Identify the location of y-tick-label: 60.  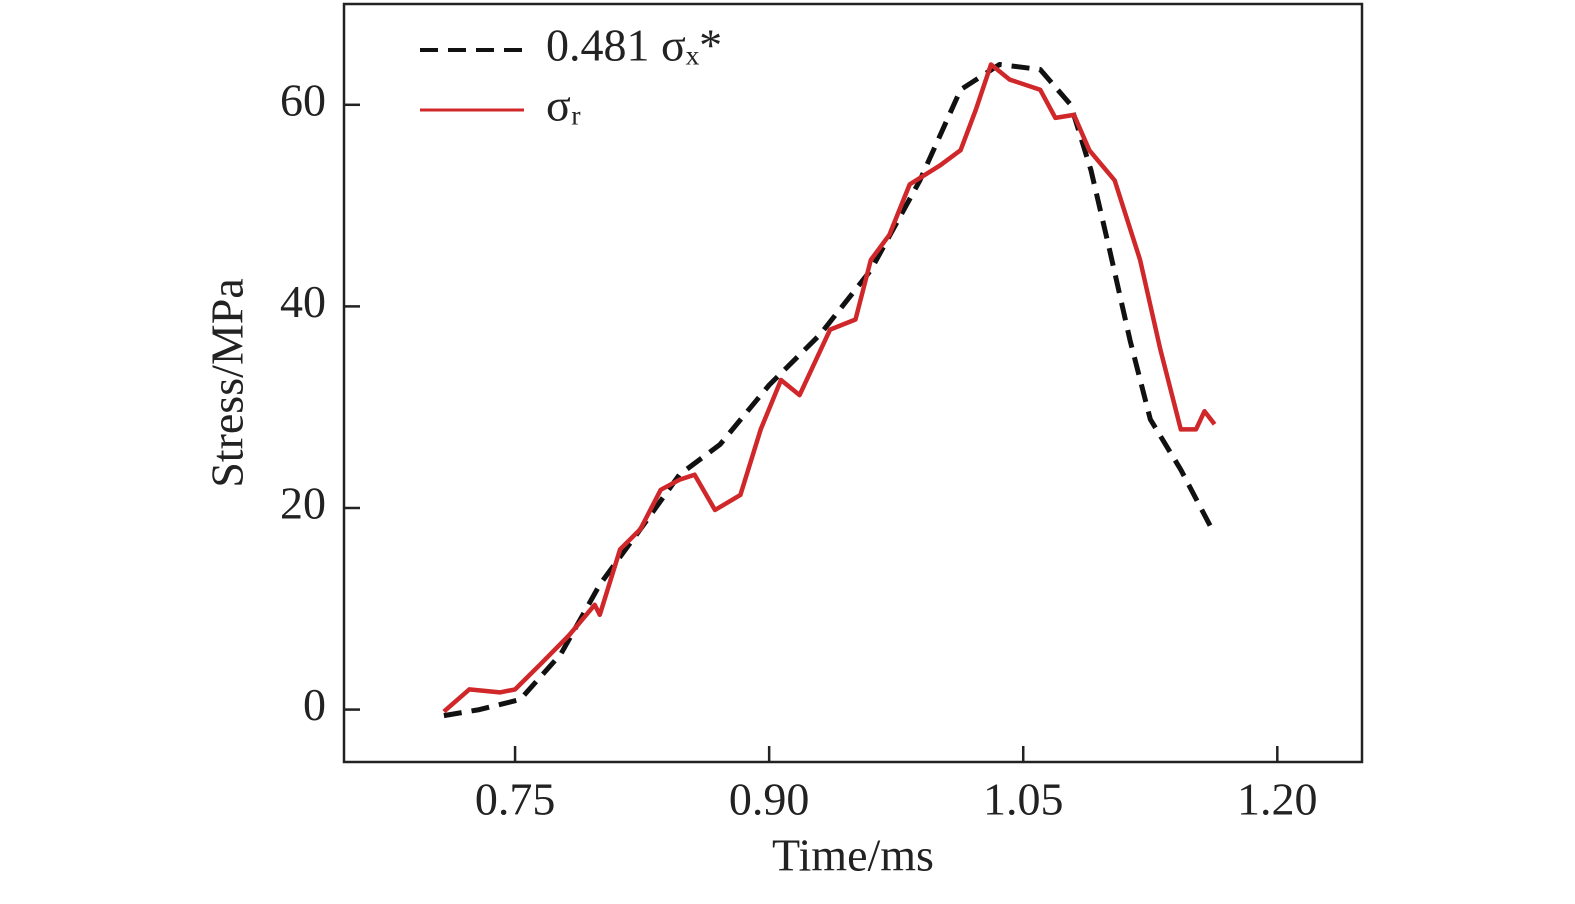
(303, 99).